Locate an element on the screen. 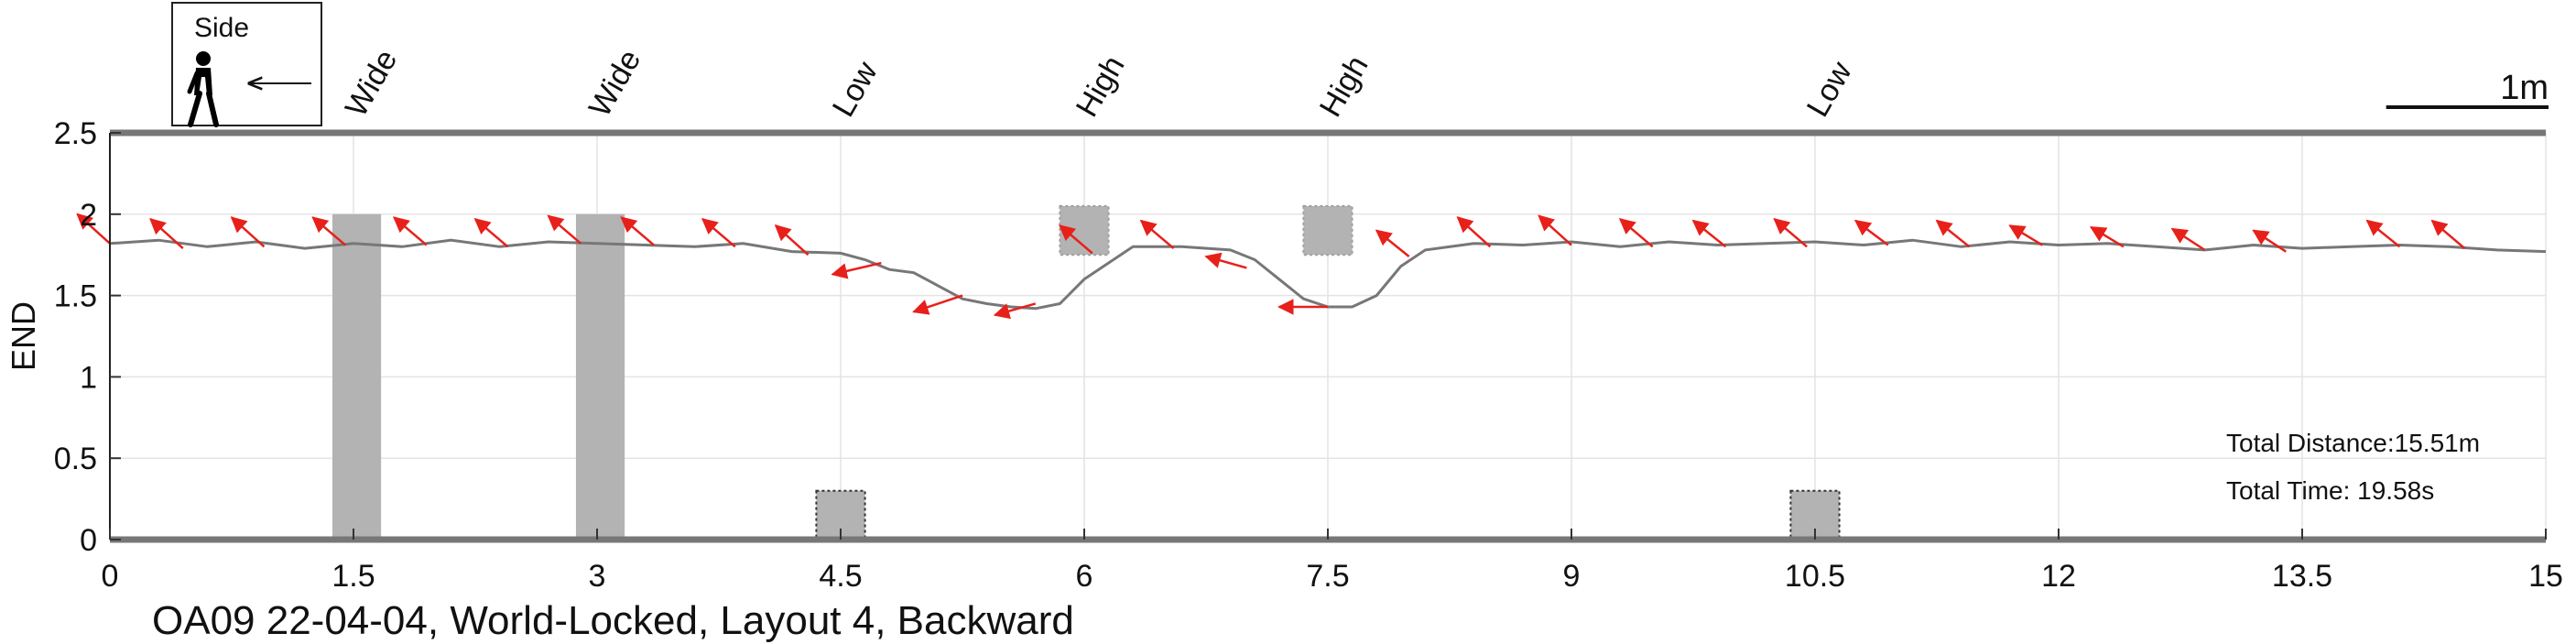  y-tick-label: 0.5 is located at coordinates (75, 459).